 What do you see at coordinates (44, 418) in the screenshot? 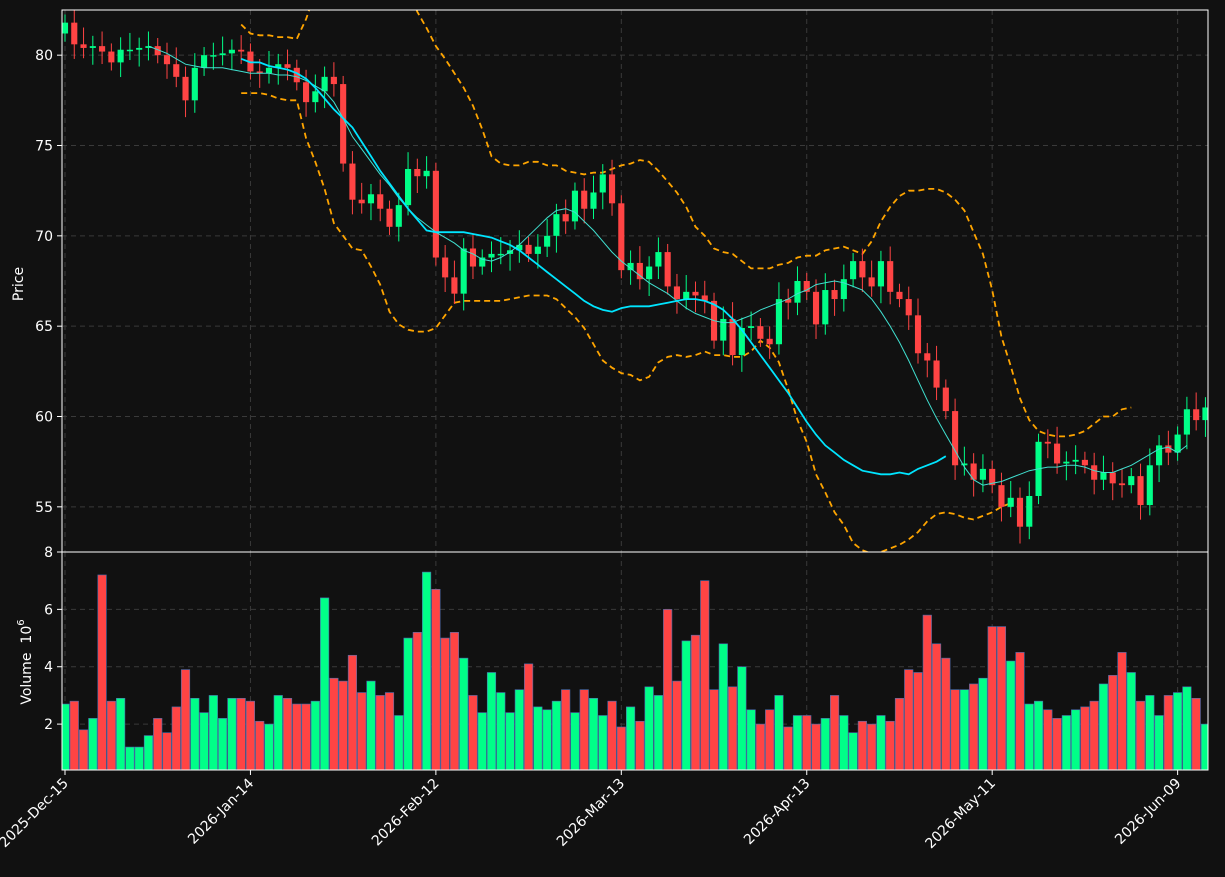
I see `price-tick-label: 60` at bounding box center [44, 418].